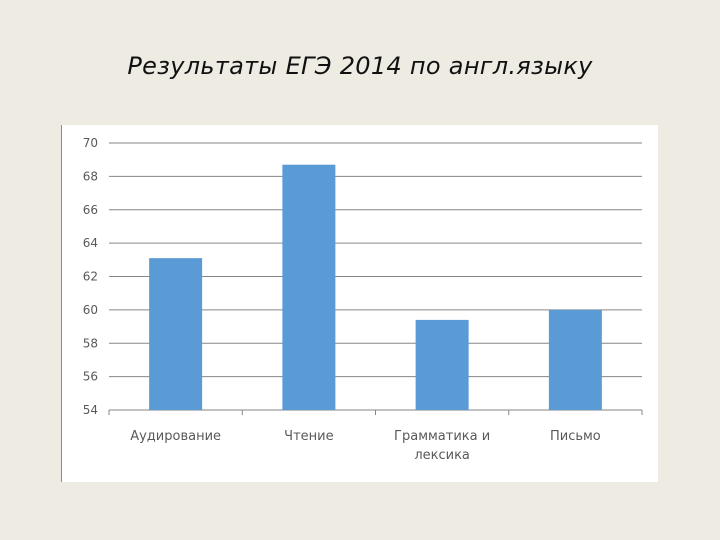 This screenshot has width=720, height=540. Describe the element at coordinates (90, 410) in the screenshot. I see `y-tick-label: 54` at that location.